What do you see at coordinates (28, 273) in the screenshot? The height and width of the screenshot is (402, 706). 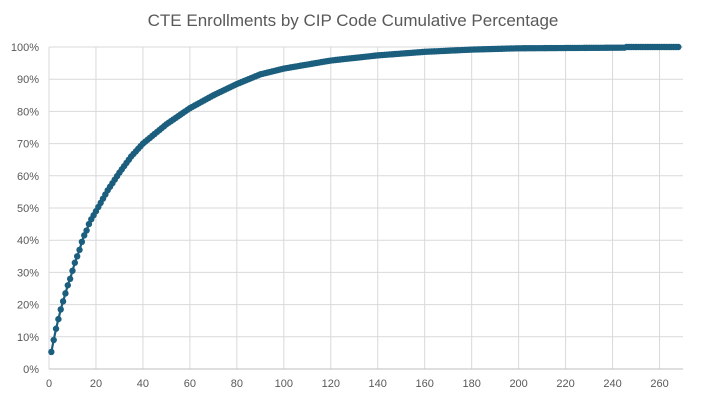 I see `y-tick-label: 30%` at bounding box center [28, 273].